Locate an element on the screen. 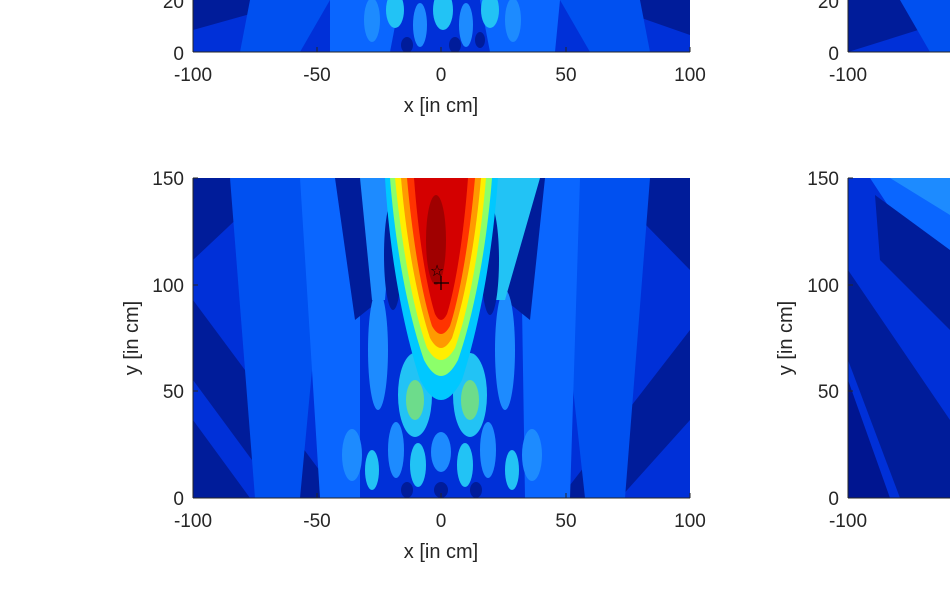 The width and height of the screenshot is (950, 600). heatmap-top-right is located at coordinates (899, 26).